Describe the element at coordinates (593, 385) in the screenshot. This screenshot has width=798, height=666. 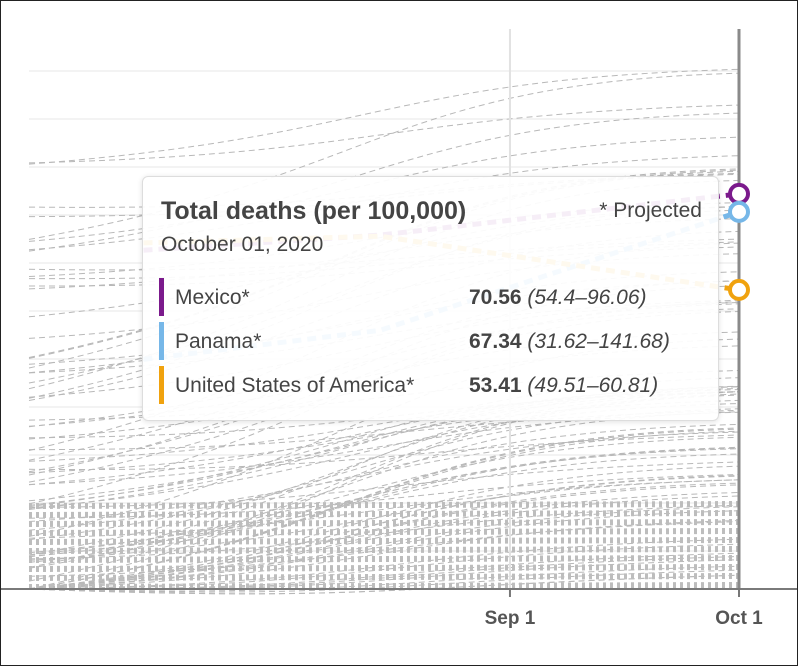
I see `tooltip-range: (49.51–60.81)` at that location.